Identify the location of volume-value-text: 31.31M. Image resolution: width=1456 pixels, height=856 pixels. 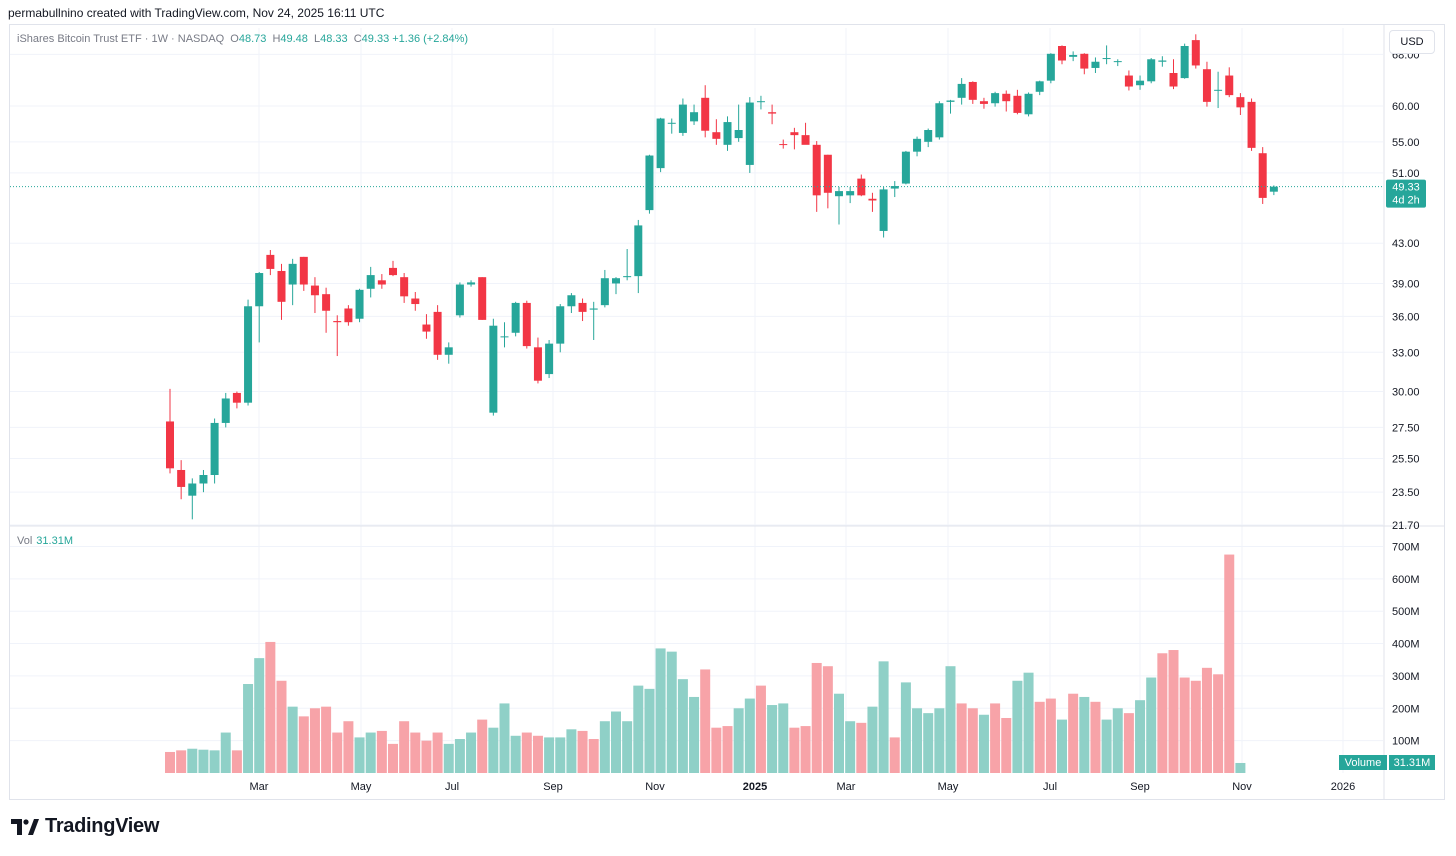
(1412, 763).